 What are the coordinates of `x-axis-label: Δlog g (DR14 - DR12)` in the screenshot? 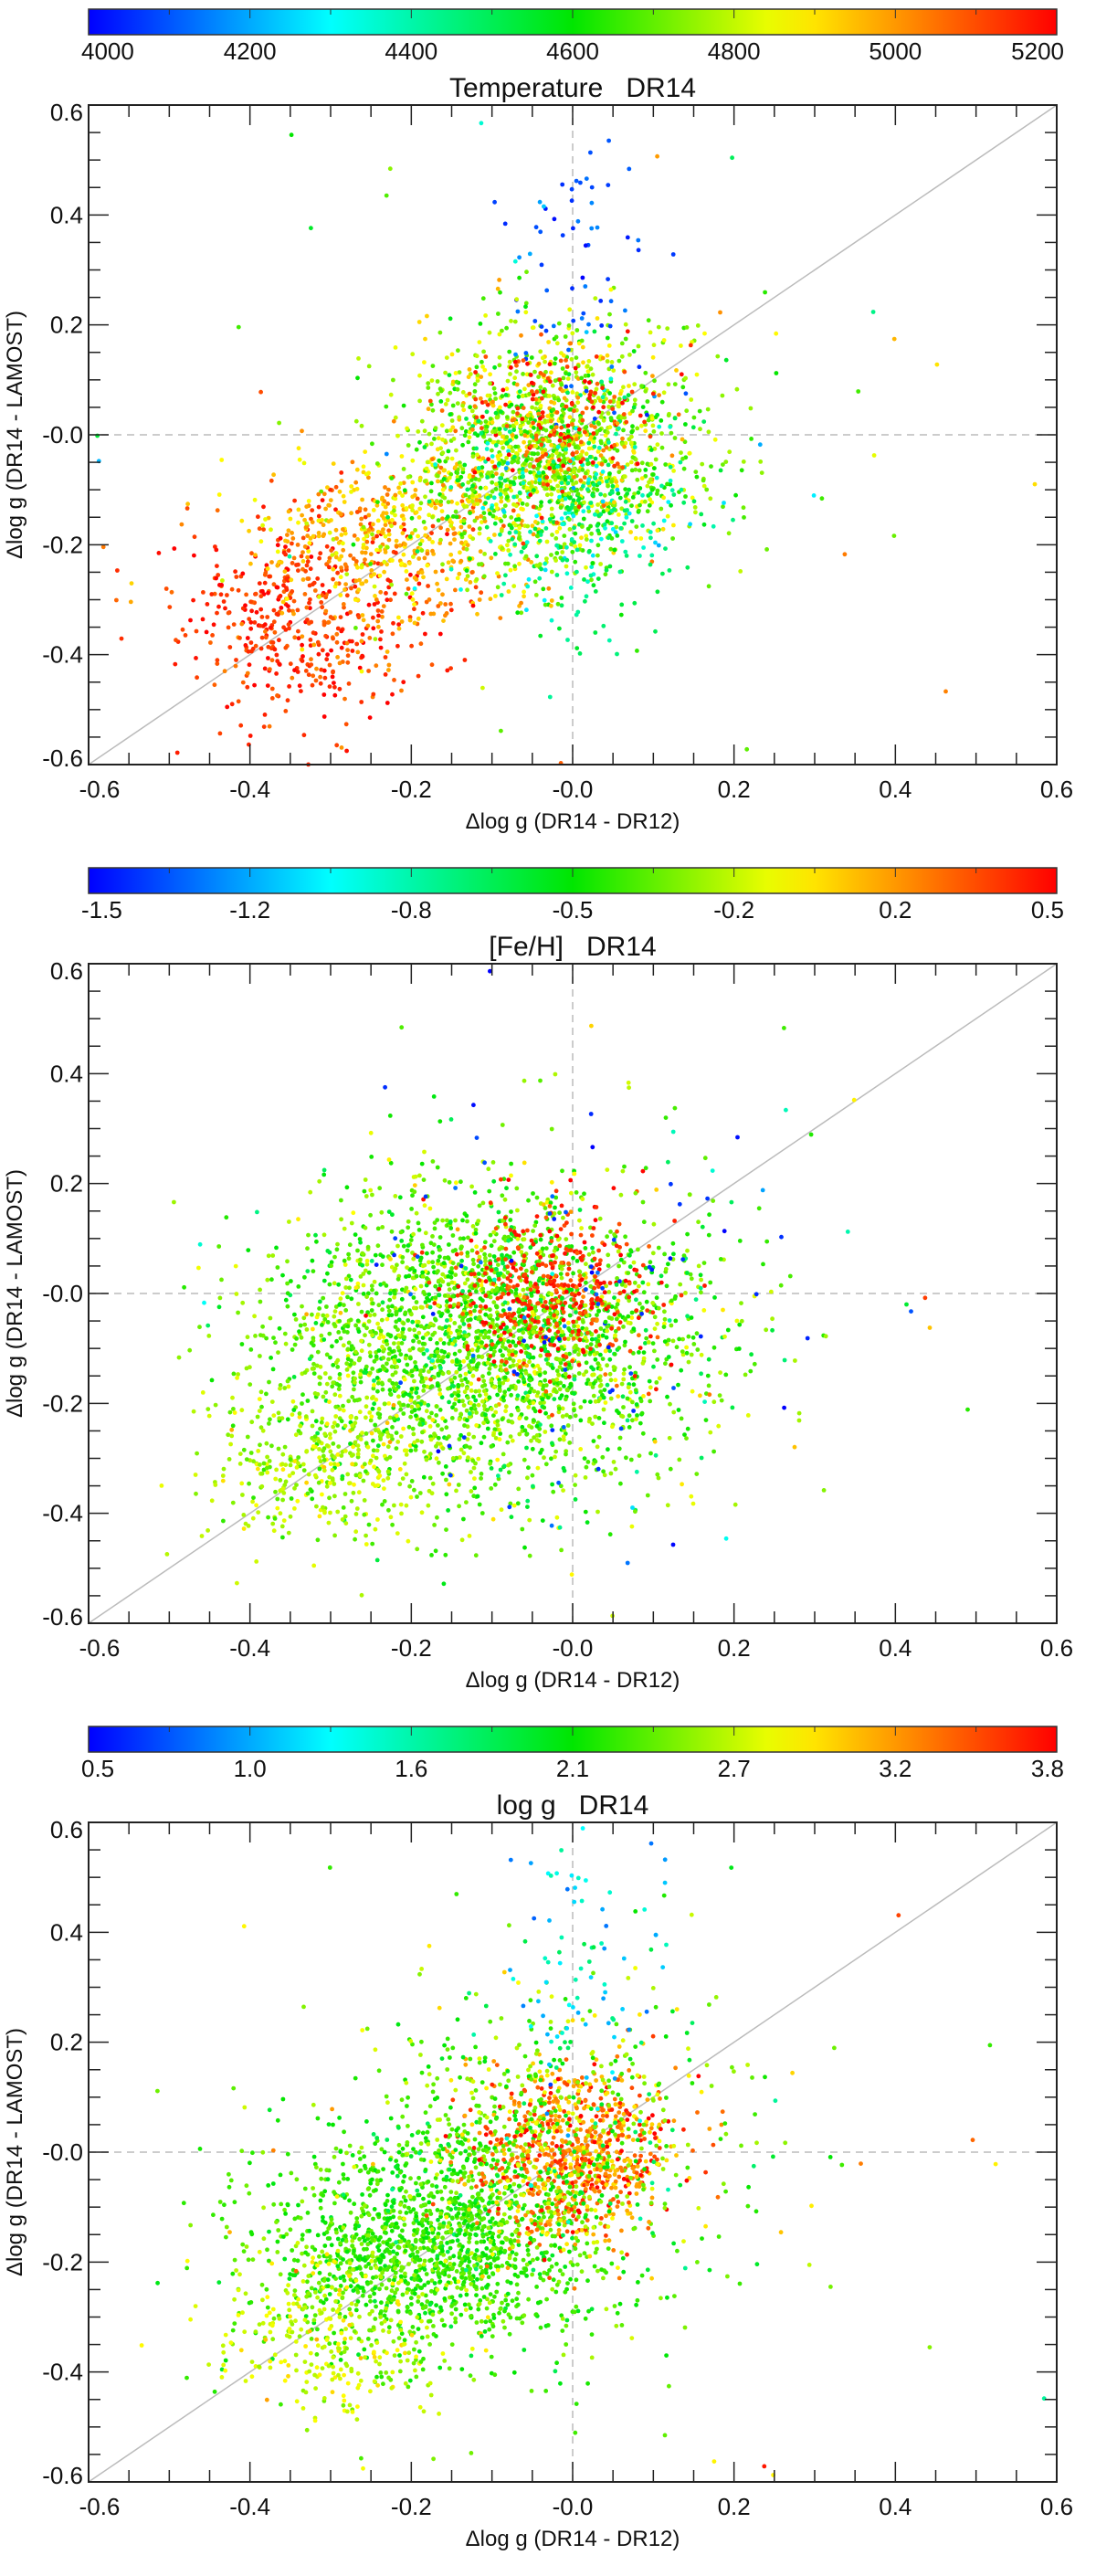 It's located at (573, 821).